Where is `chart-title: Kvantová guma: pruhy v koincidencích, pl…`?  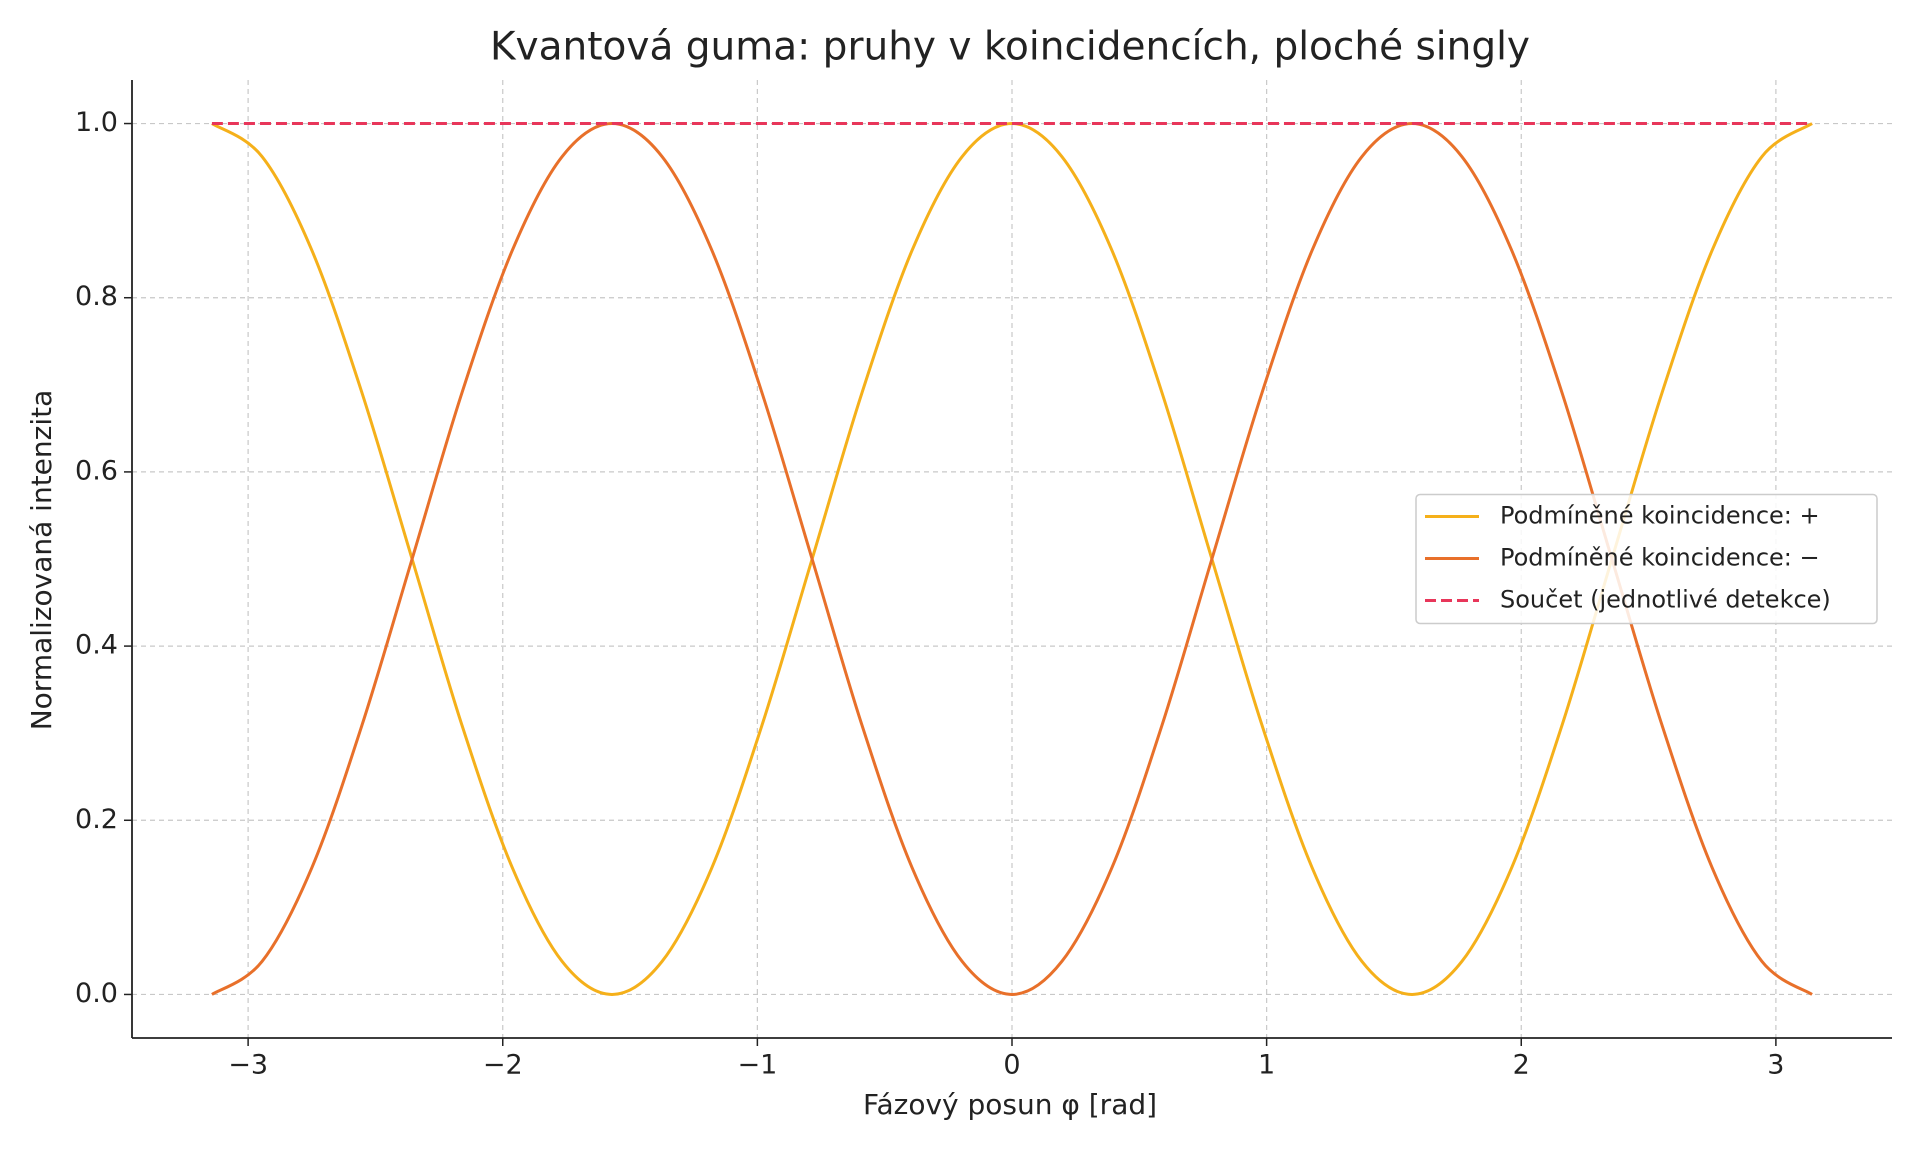
chart-title: Kvantová guma: pruhy v koincidencích, pl… is located at coordinates (1010, 47).